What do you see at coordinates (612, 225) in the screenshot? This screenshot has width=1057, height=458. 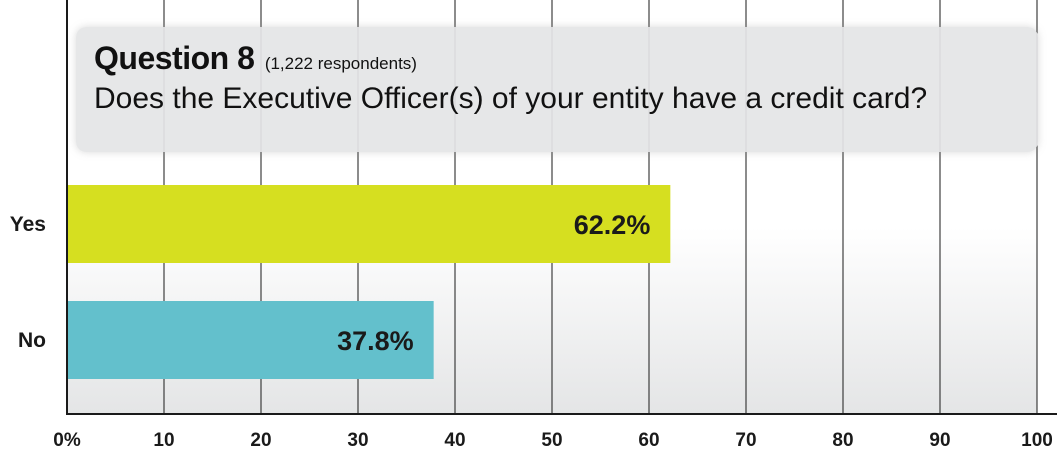 I see `bar-value-label: 62.2%` at bounding box center [612, 225].